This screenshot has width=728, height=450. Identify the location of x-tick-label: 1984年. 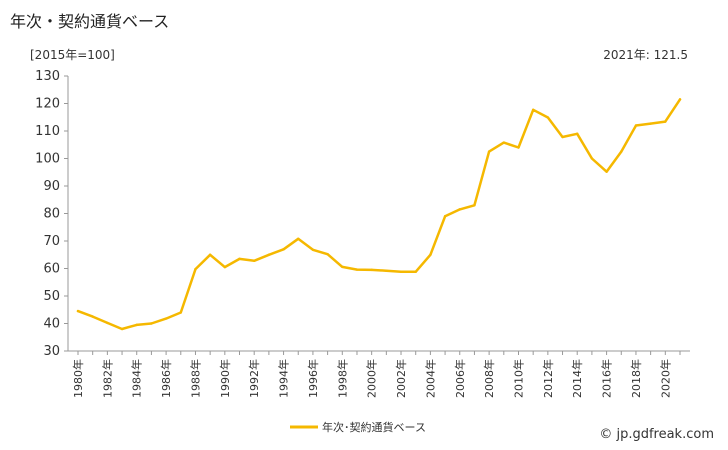
(137, 378).